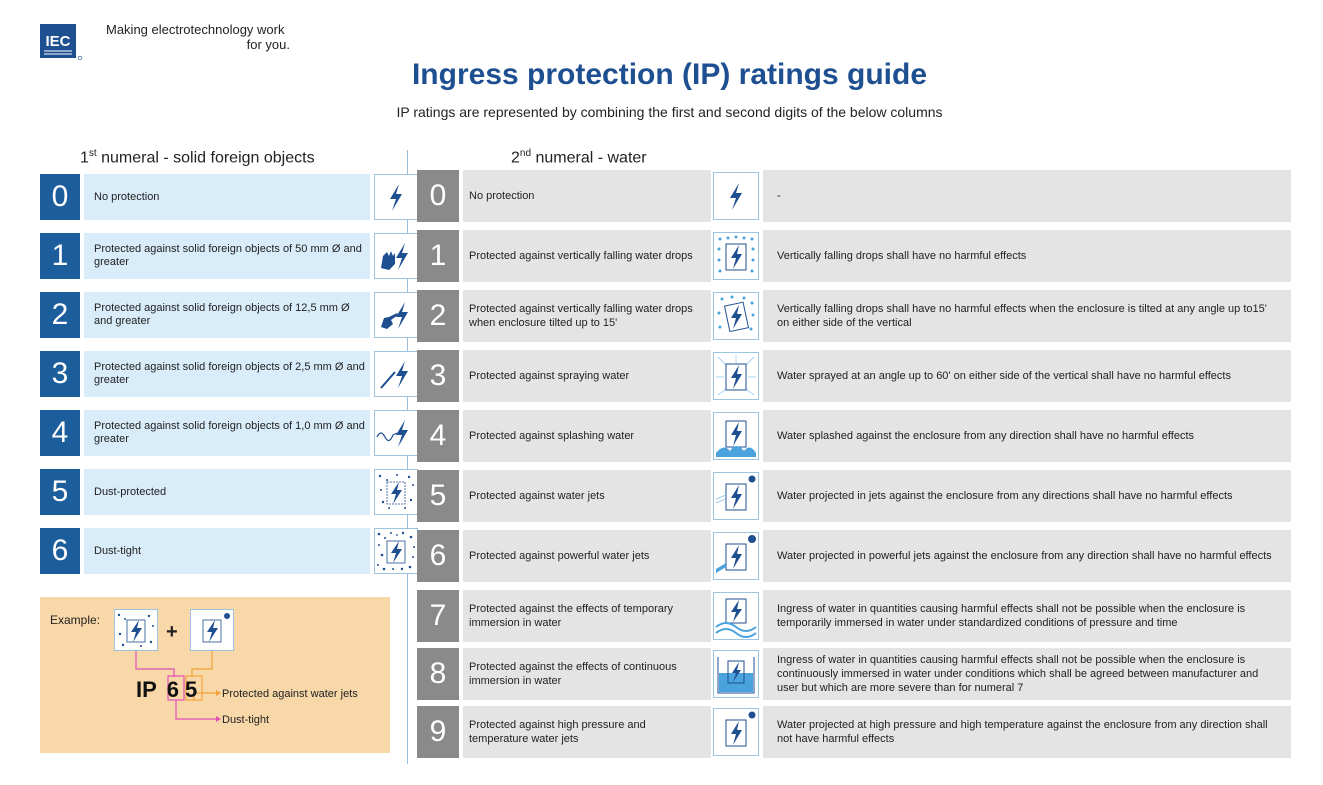 The width and height of the screenshot is (1323, 785). I want to click on row-description: Protected against water jets, so click(587, 496).